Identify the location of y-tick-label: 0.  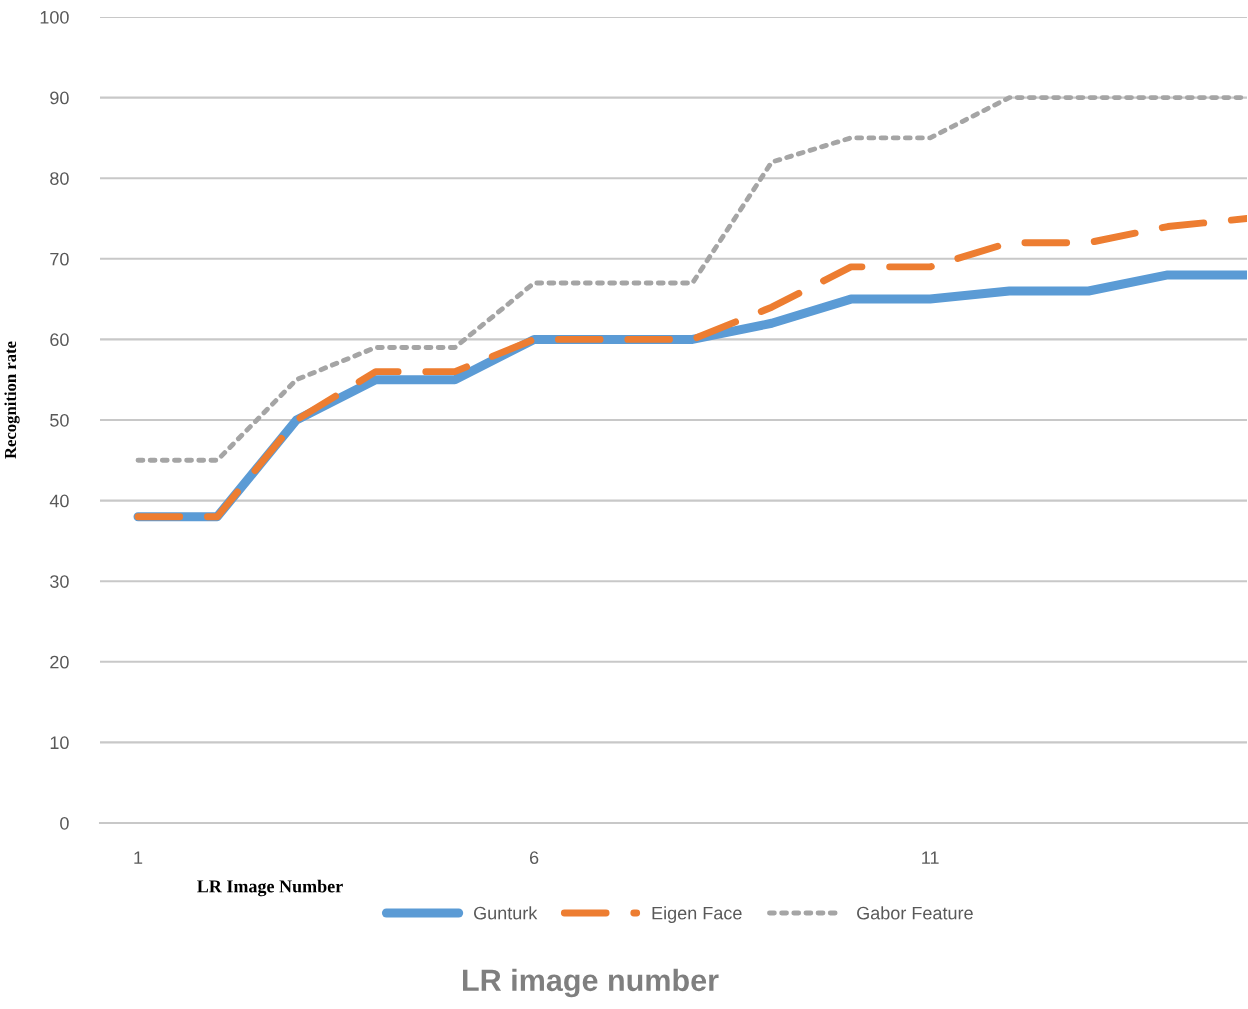
(64, 823).